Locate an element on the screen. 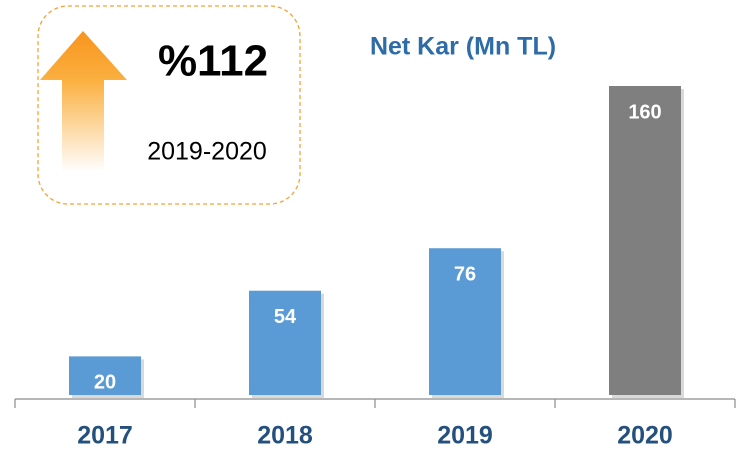  x-tick-label: 2019 is located at coordinates (465, 436).